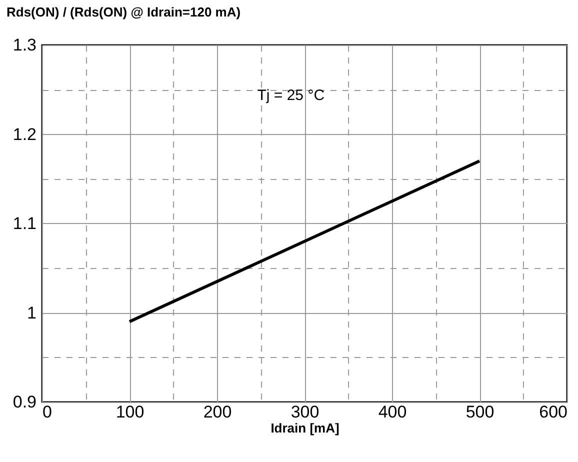 The height and width of the screenshot is (462, 578). I want to click on x-tick-label: 100, so click(130, 412).